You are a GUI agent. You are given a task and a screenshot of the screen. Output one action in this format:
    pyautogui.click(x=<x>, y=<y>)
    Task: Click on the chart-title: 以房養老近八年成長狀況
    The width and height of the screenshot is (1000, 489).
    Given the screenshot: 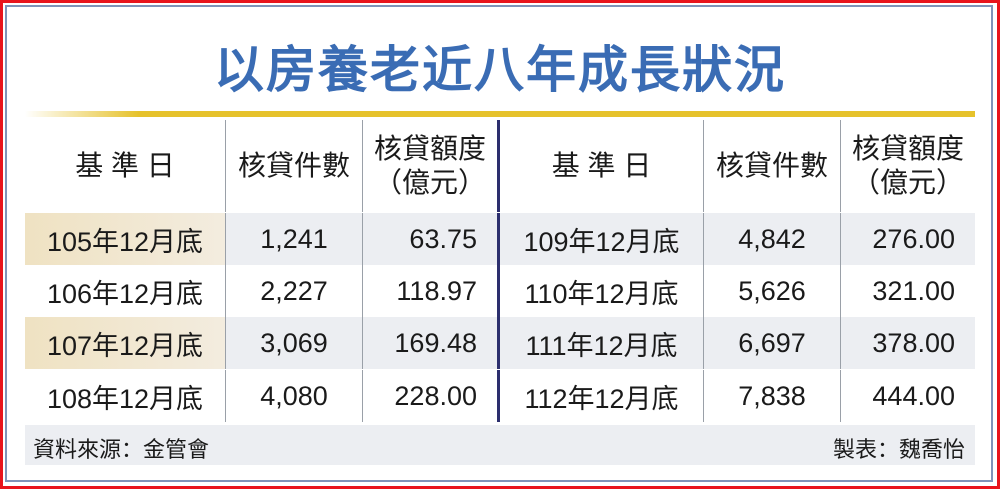 What is the action you would take?
    pyautogui.click(x=500, y=70)
    